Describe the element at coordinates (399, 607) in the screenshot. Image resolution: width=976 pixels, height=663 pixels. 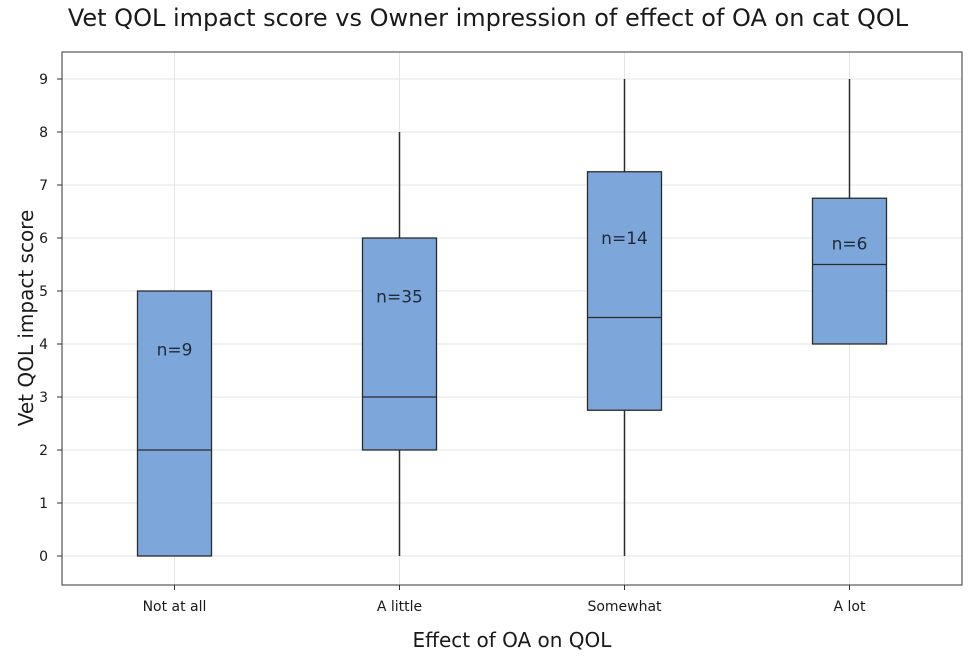
I see `x-tick-label: A little` at that location.